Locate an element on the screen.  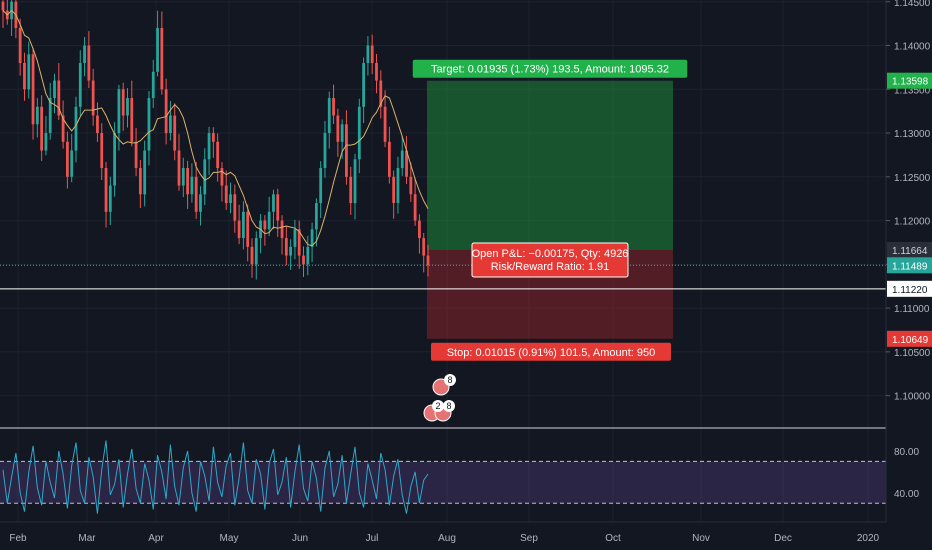
price-tick-label: 1.12000 is located at coordinates (912, 222).